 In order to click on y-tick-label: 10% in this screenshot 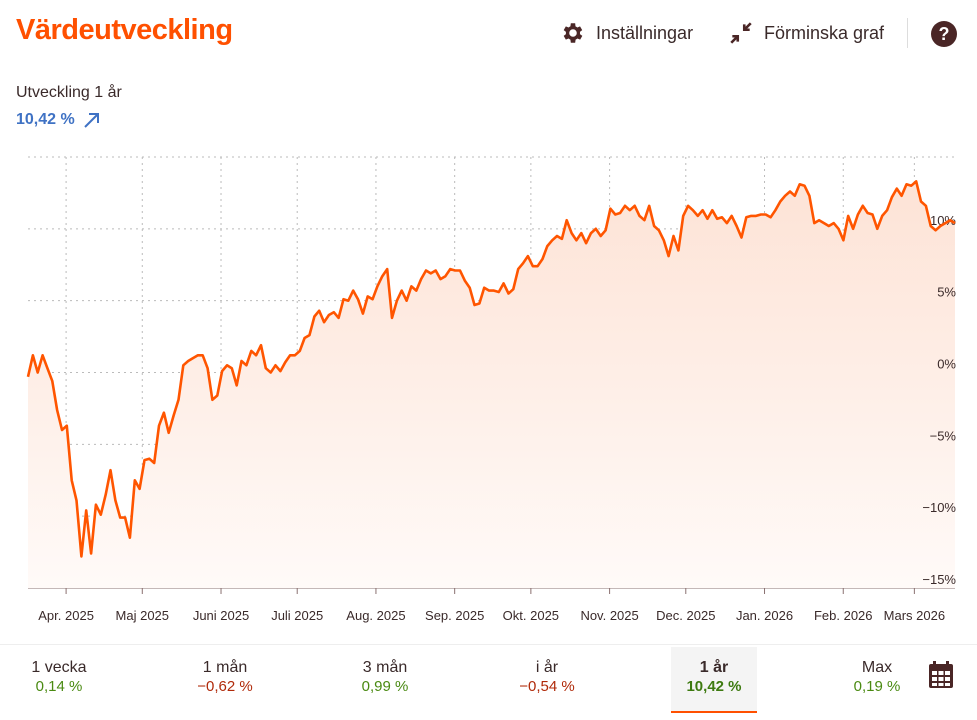, I will do `click(943, 220)`.